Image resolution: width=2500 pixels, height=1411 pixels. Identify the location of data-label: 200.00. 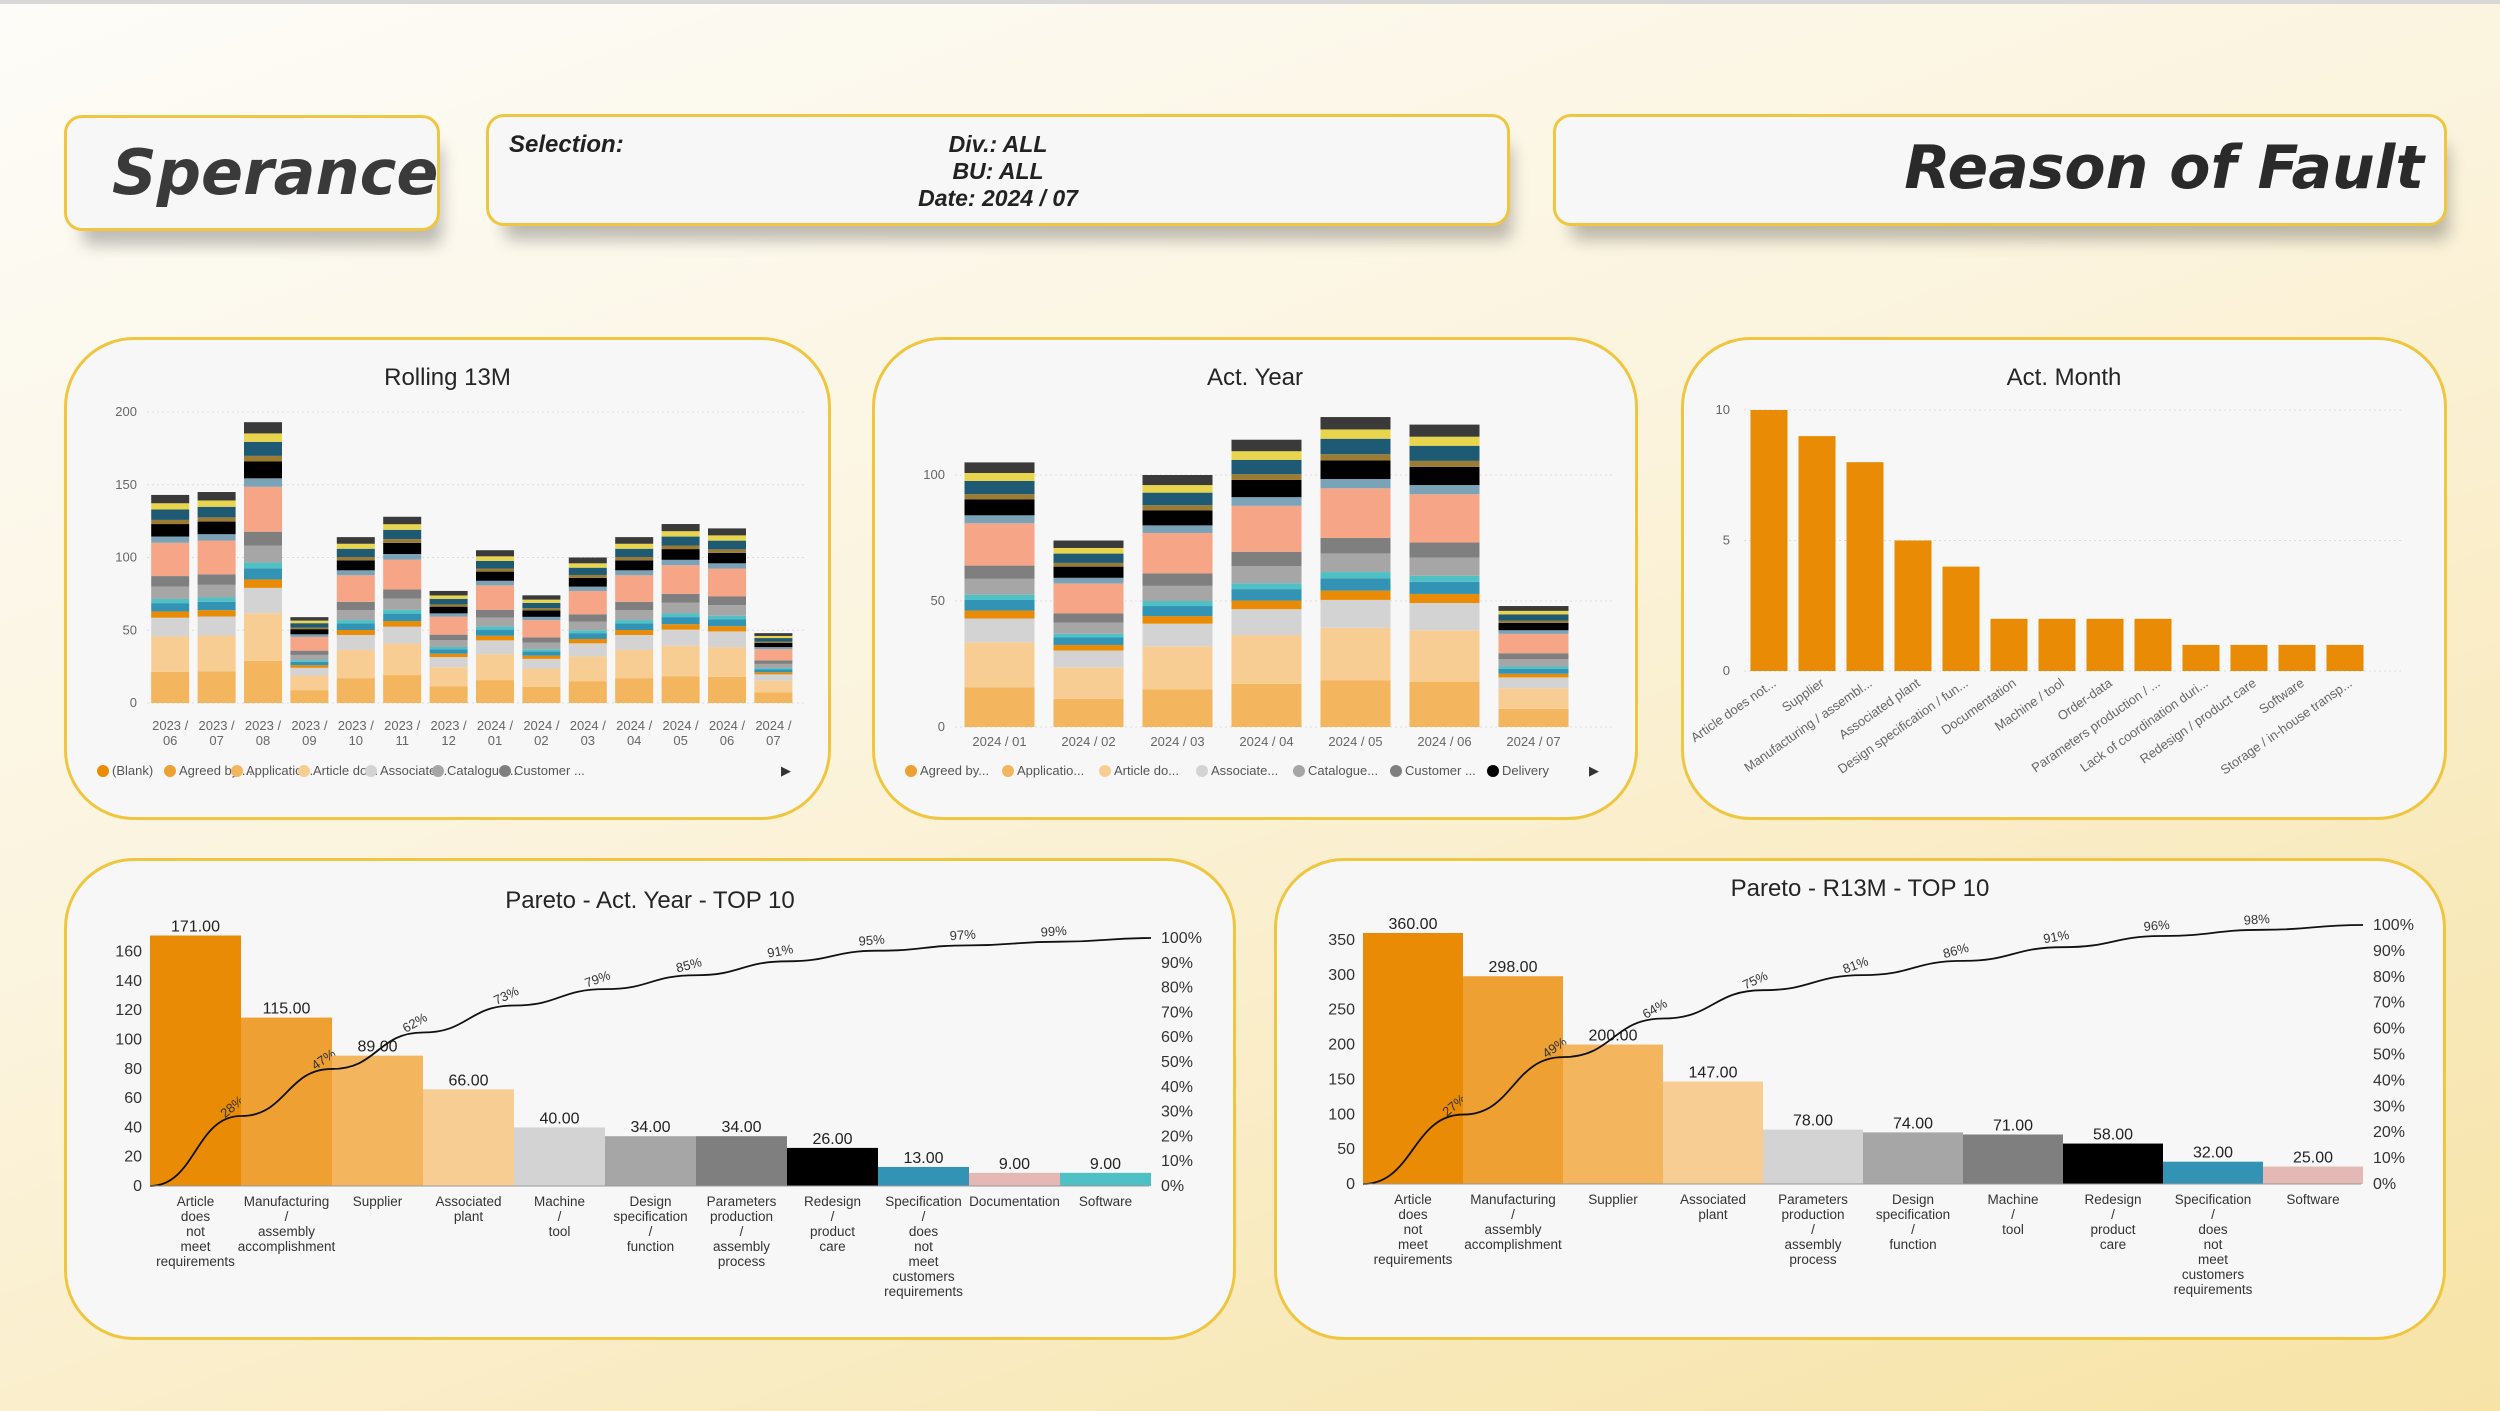
(1613, 1036).